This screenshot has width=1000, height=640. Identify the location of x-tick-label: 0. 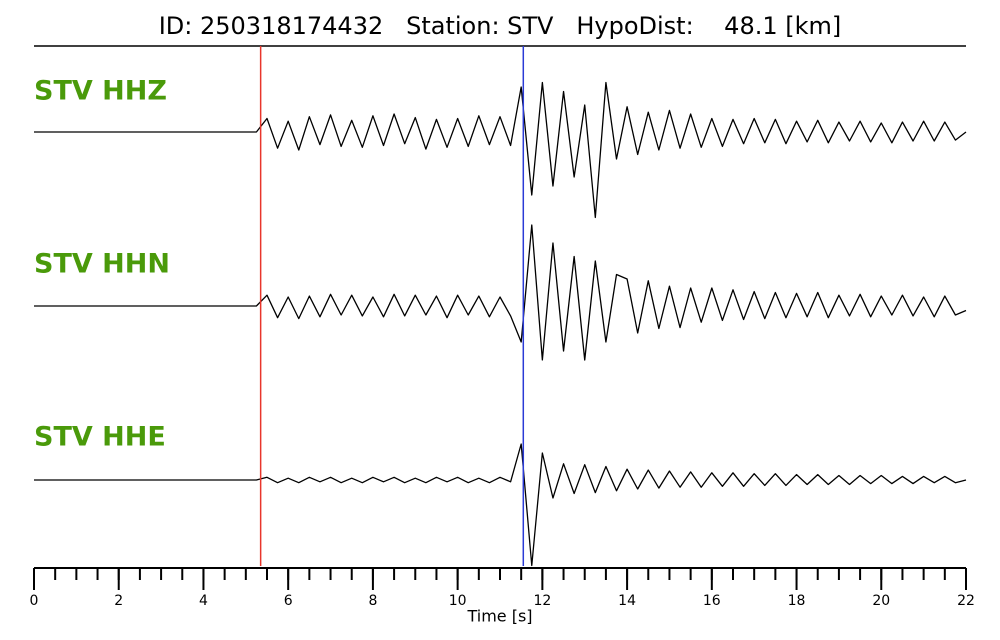
(34, 601).